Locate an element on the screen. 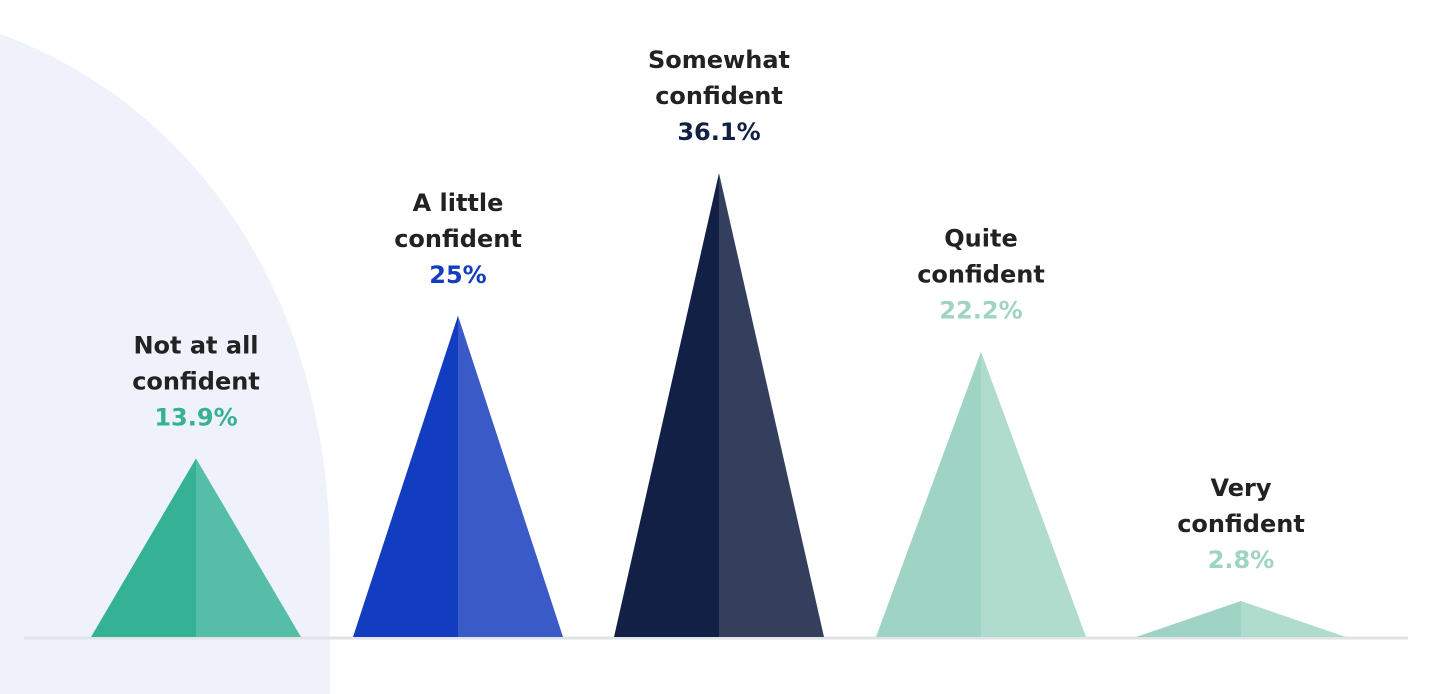 This screenshot has height=694, width=1454. bar-group: 25% A little confident is located at coordinates (458, 413).